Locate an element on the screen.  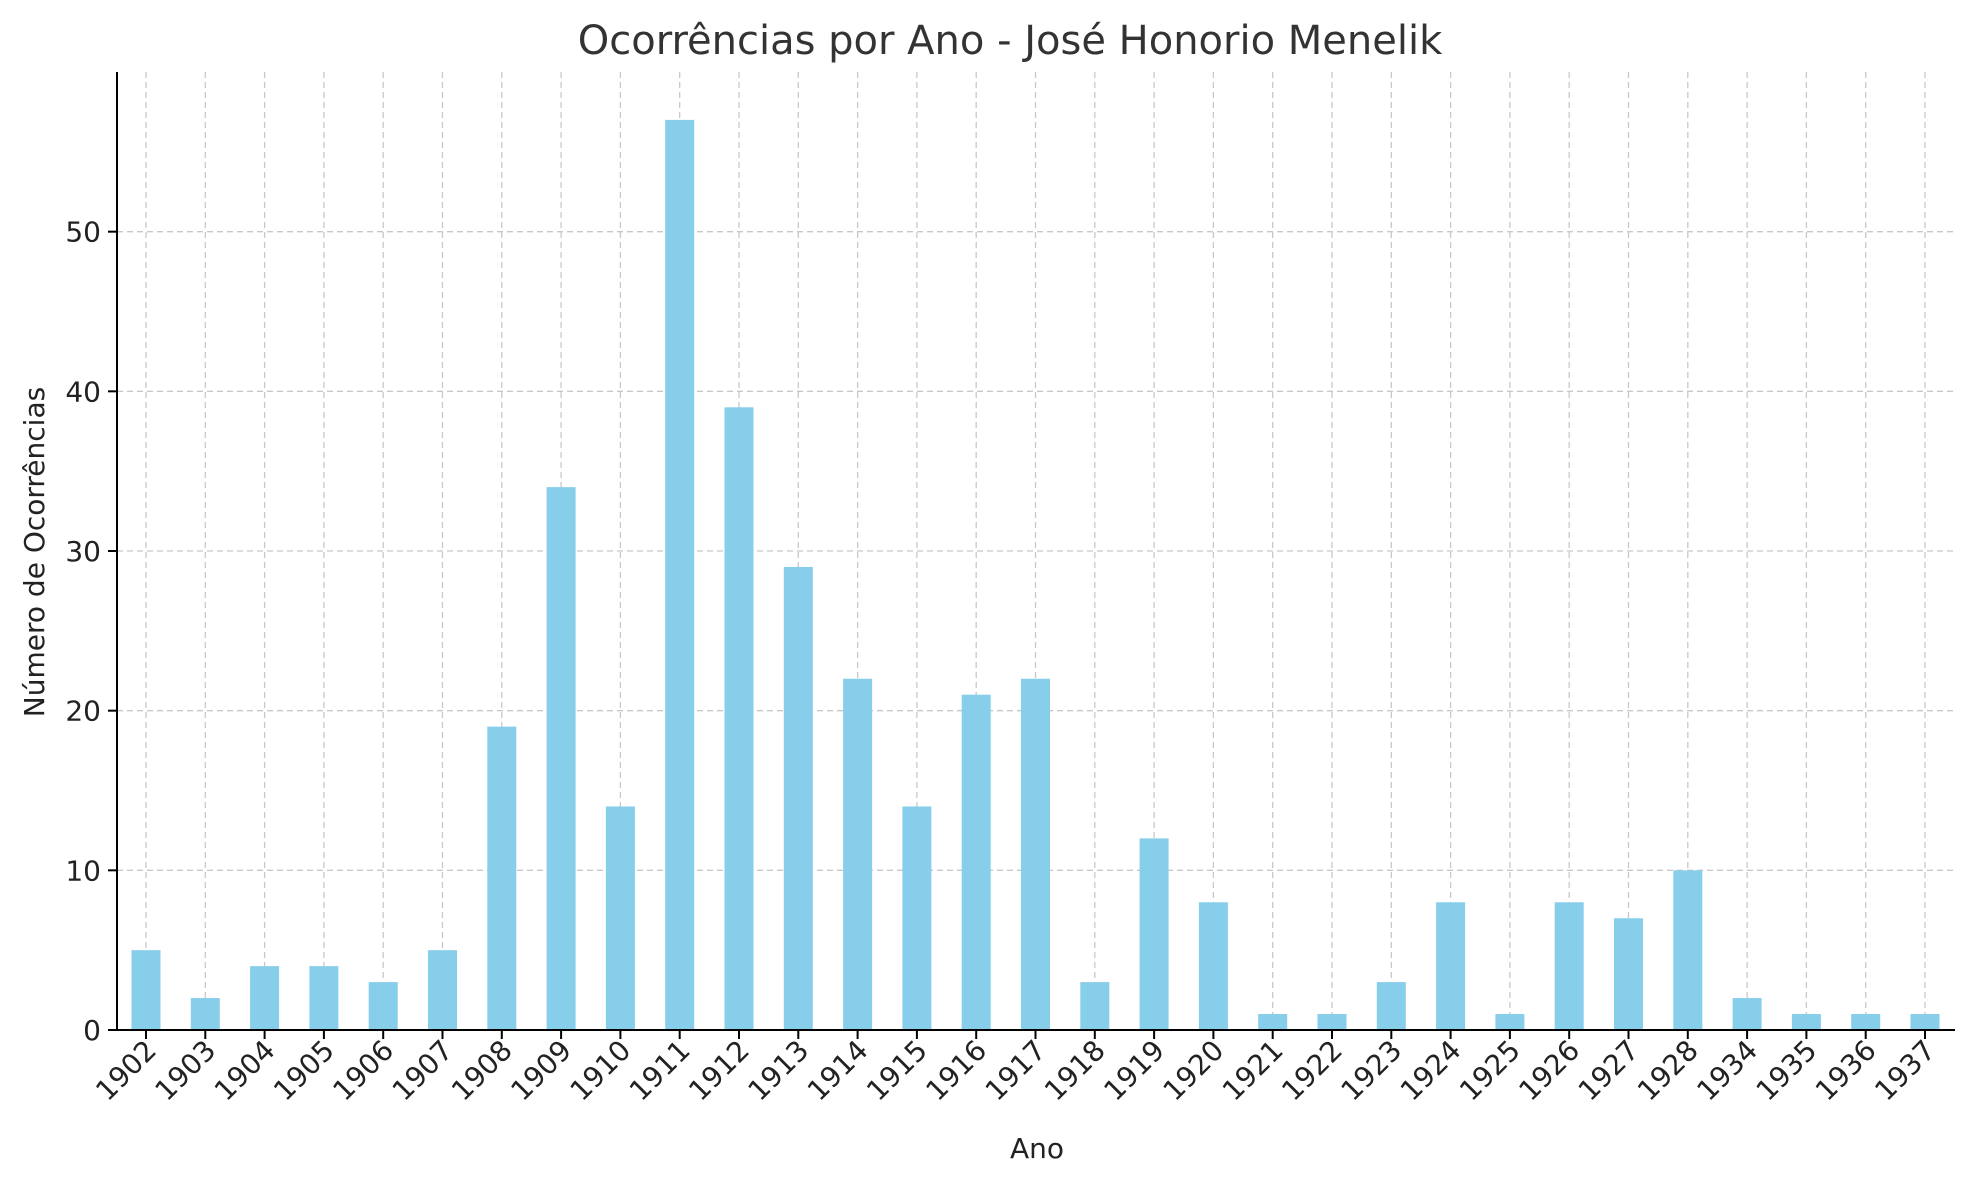
bar-1928 is located at coordinates (1688, 950).